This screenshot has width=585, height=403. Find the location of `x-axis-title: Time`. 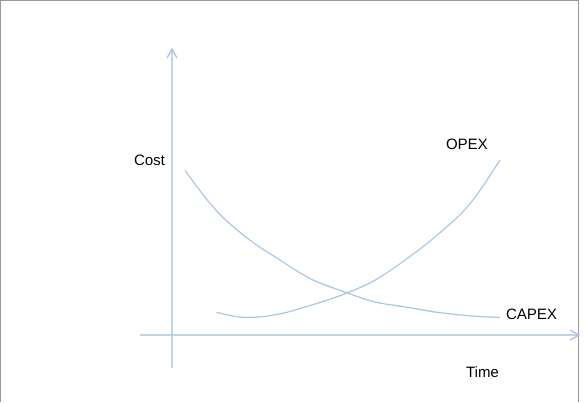

x-axis-title: Time is located at coordinates (482, 372).